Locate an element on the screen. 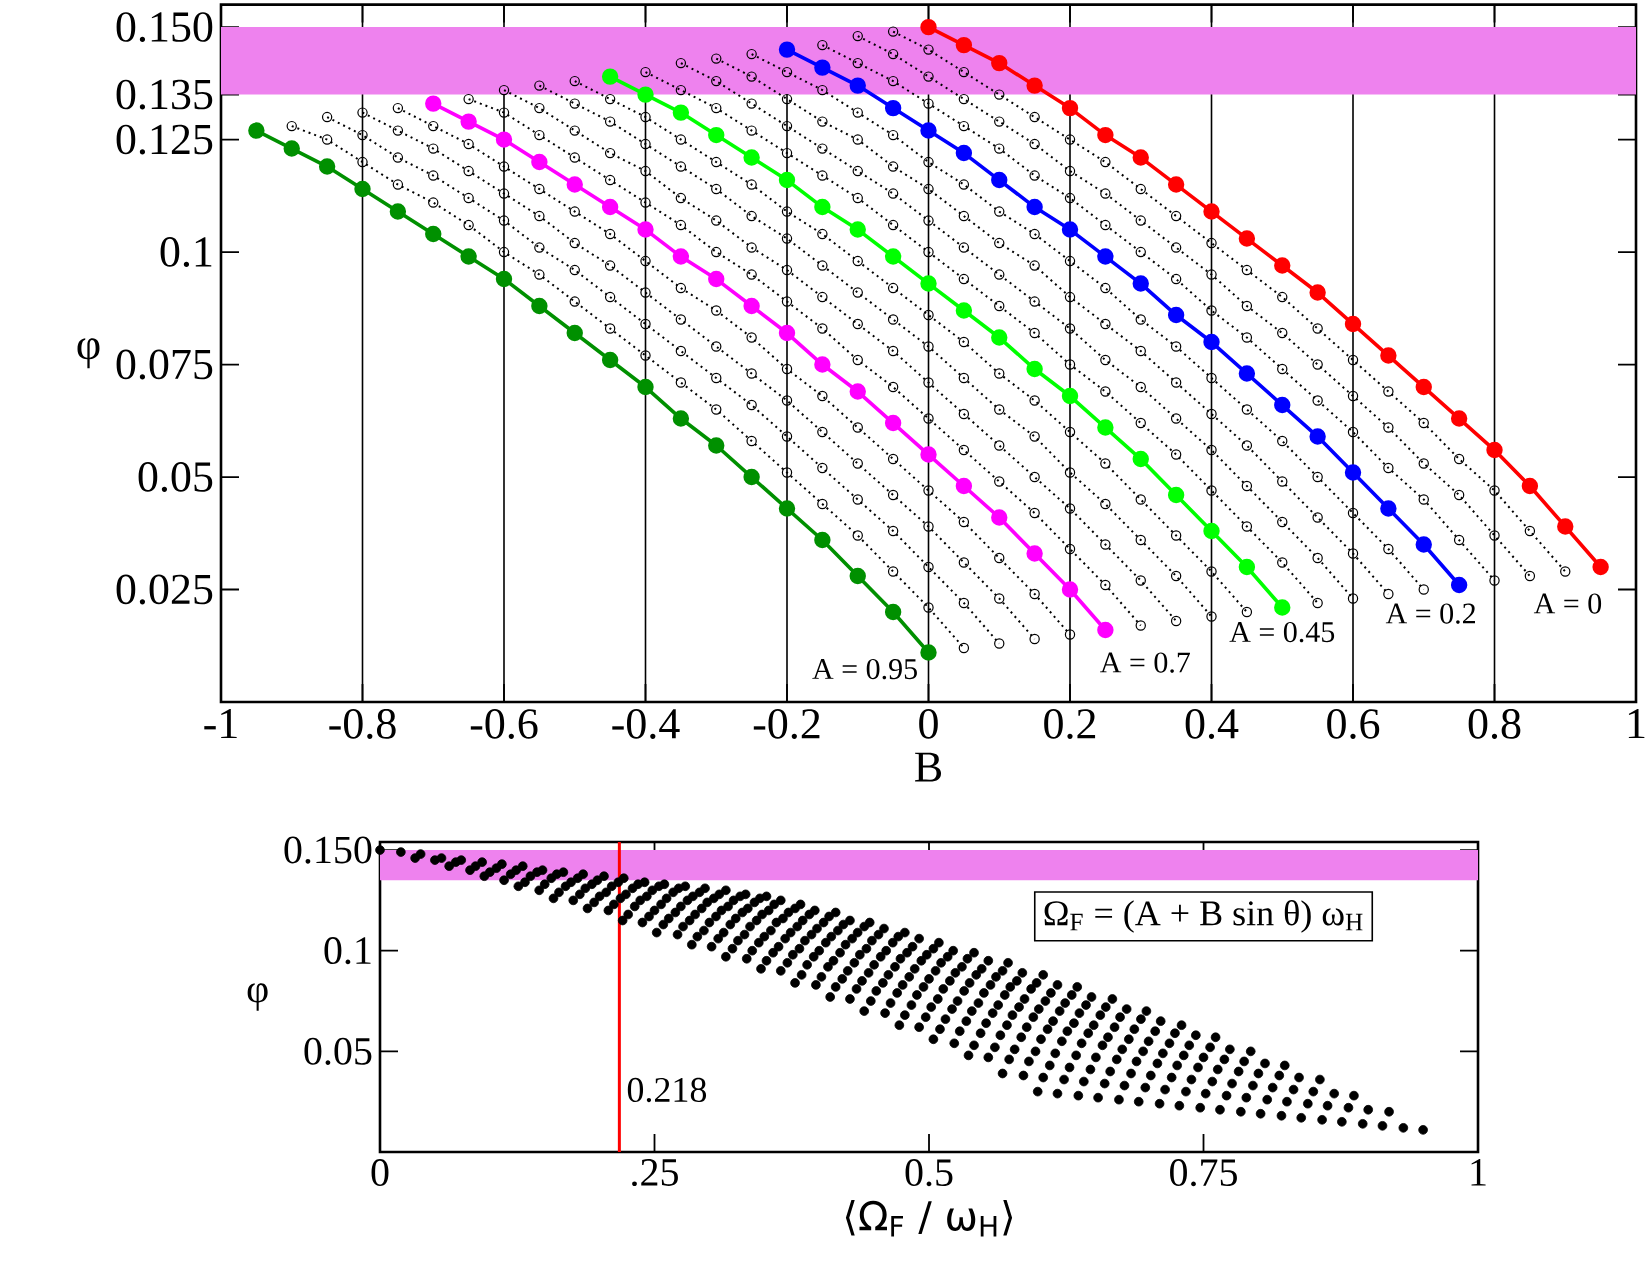  x-axis-title: ⟨Ω$_{F}$ / ω$_{H}$⟩ is located at coordinates (929, 1218).